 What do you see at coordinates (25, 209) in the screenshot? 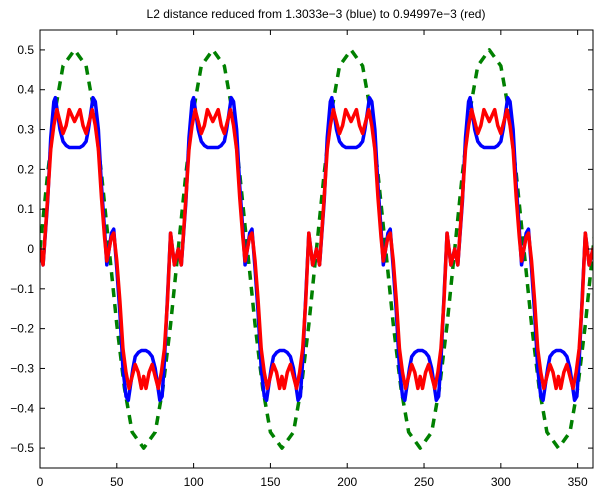
I see `y-tick-label: 0.1` at bounding box center [25, 209].